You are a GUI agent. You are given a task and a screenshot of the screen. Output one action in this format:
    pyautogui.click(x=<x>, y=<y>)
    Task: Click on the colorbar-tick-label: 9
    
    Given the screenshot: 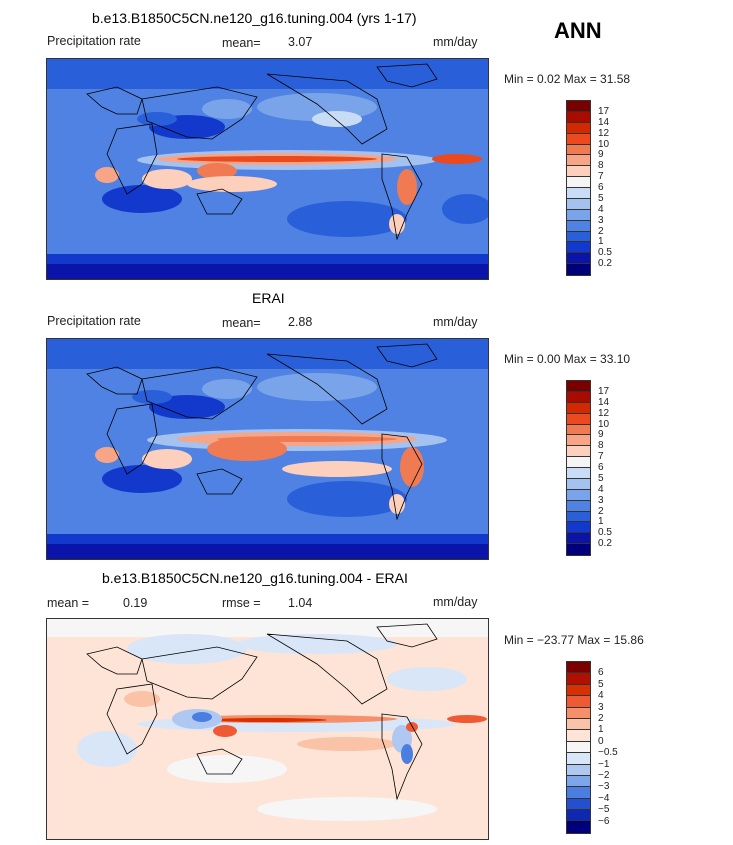 What is the action you would take?
    pyautogui.click(x=601, y=435)
    